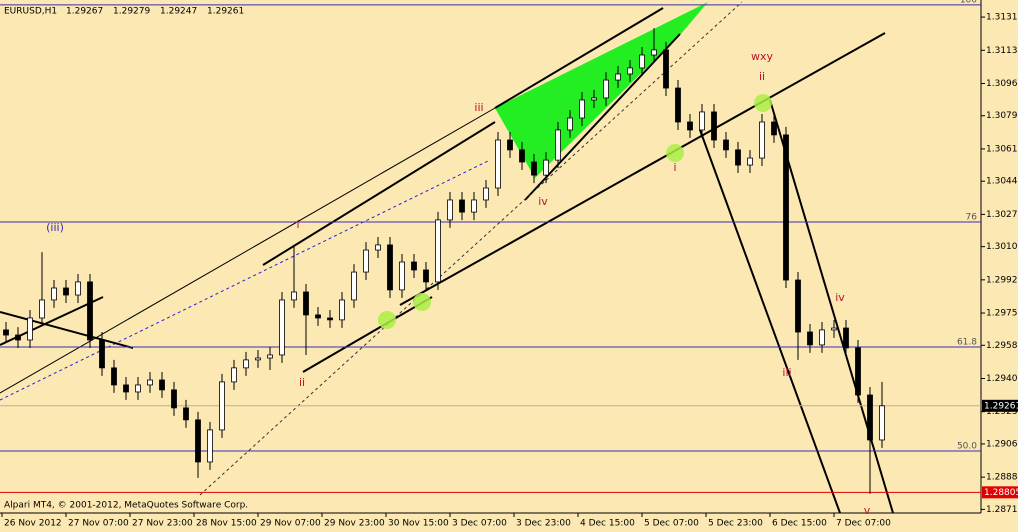 The height and width of the screenshot is (532, 1018). What do you see at coordinates (1002, 280) in the screenshot?
I see `y-tick-label: 1.29925` at bounding box center [1002, 280].